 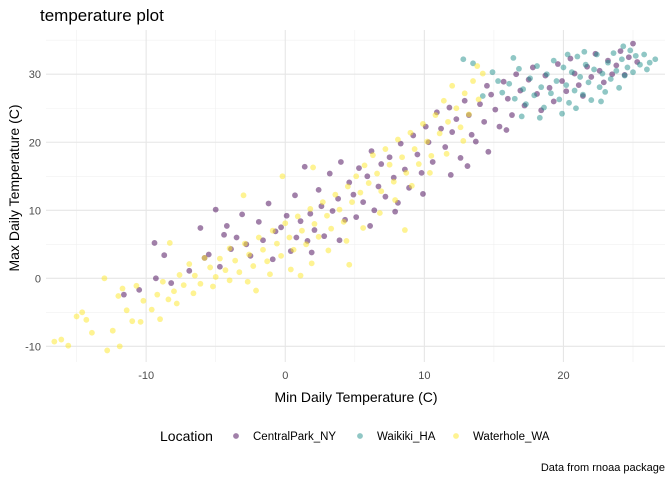 What do you see at coordinates (35, 143) in the screenshot?
I see `y-tick-label: 20` at bounding box center [35, 143].